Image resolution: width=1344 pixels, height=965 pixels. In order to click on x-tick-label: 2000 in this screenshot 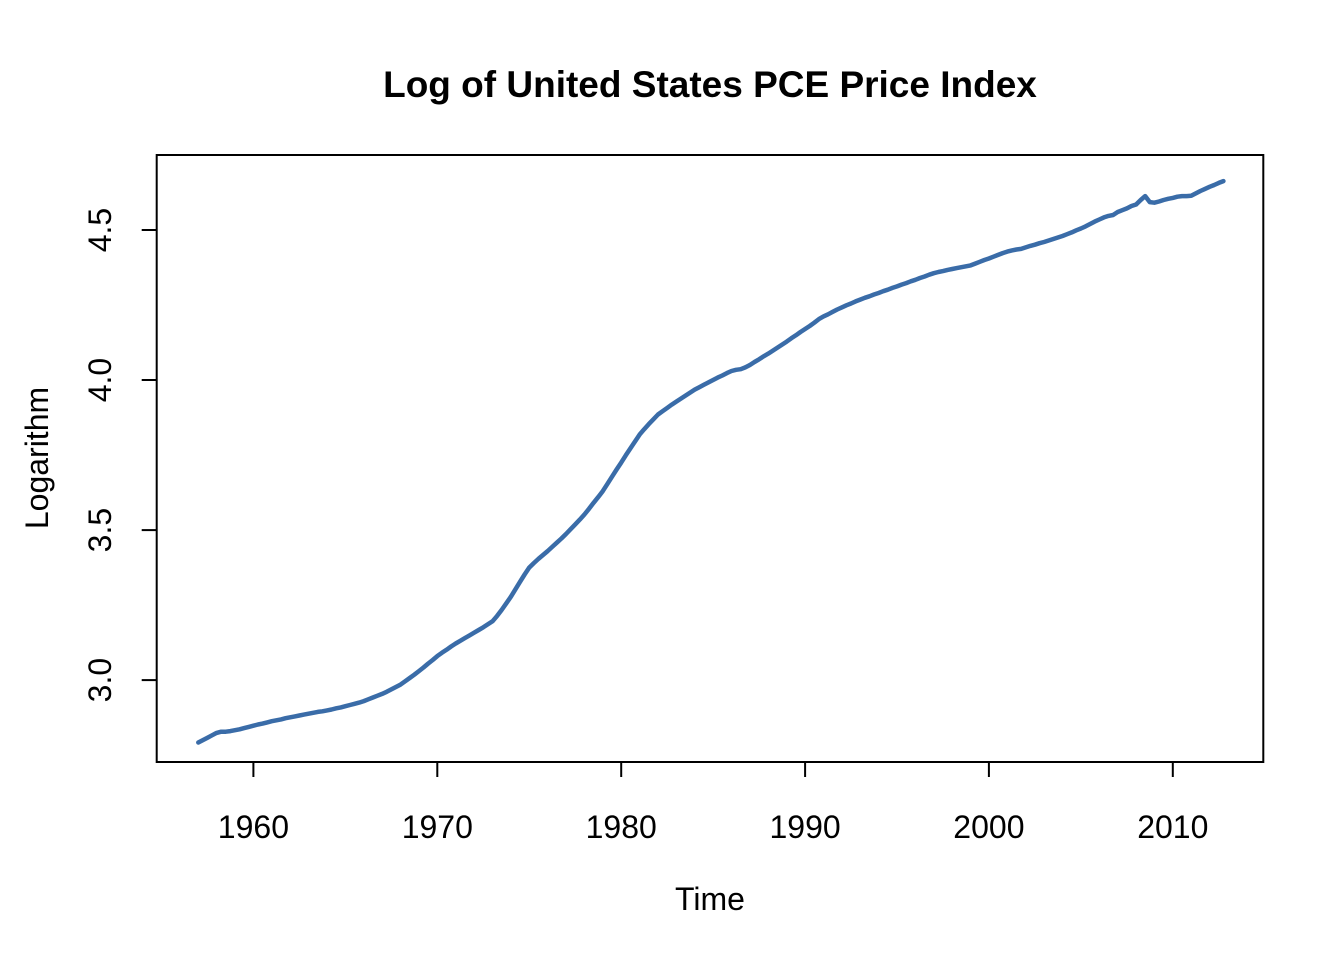, I will do `click(988, 827)`.